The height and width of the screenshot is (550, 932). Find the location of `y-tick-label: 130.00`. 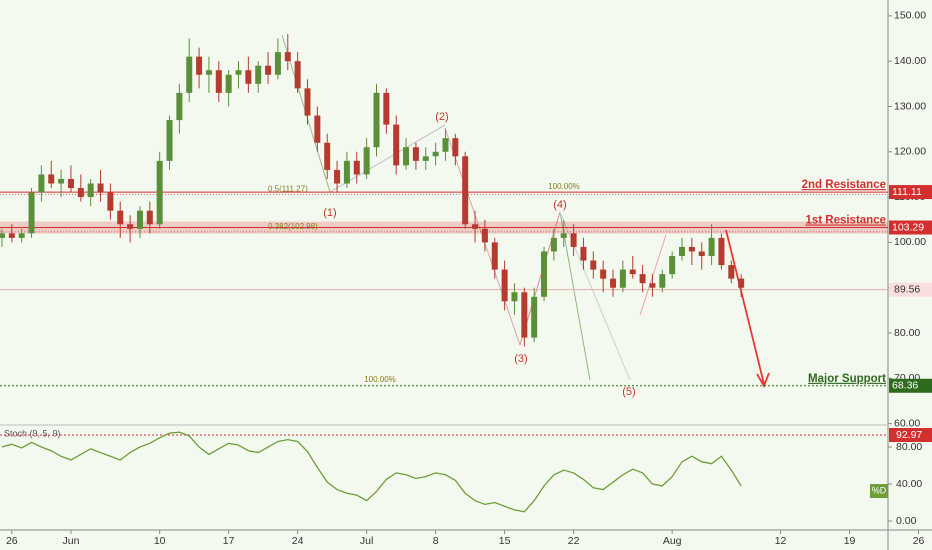

y-tick-label: 130.00 is located at coordinates (910, 106).